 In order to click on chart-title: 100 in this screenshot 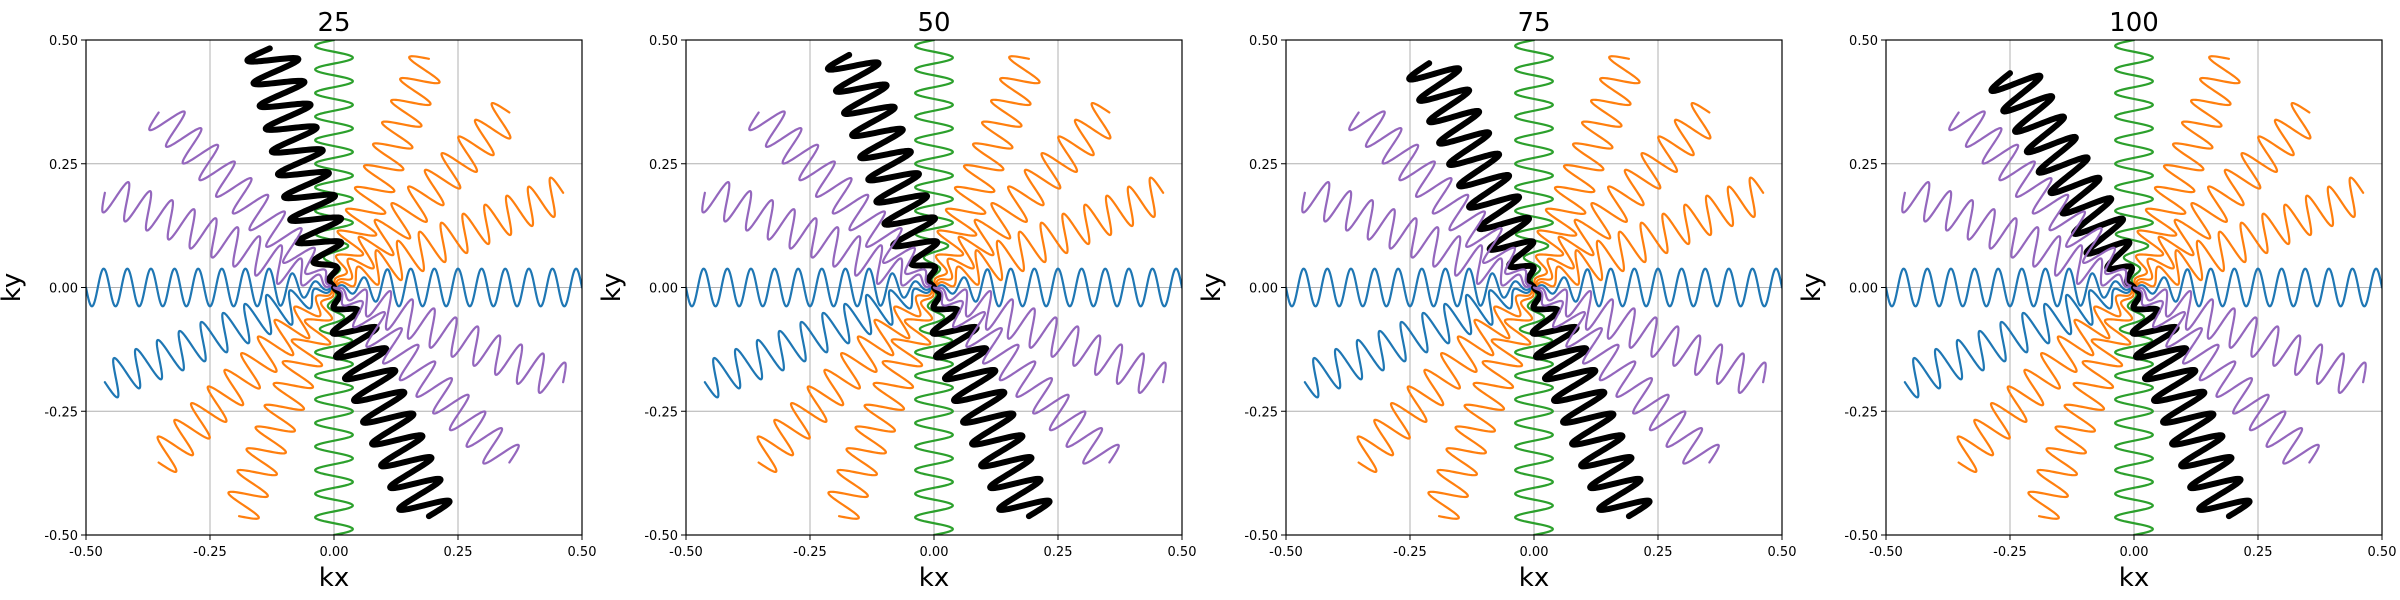, I will do `click(2134, 23)`.